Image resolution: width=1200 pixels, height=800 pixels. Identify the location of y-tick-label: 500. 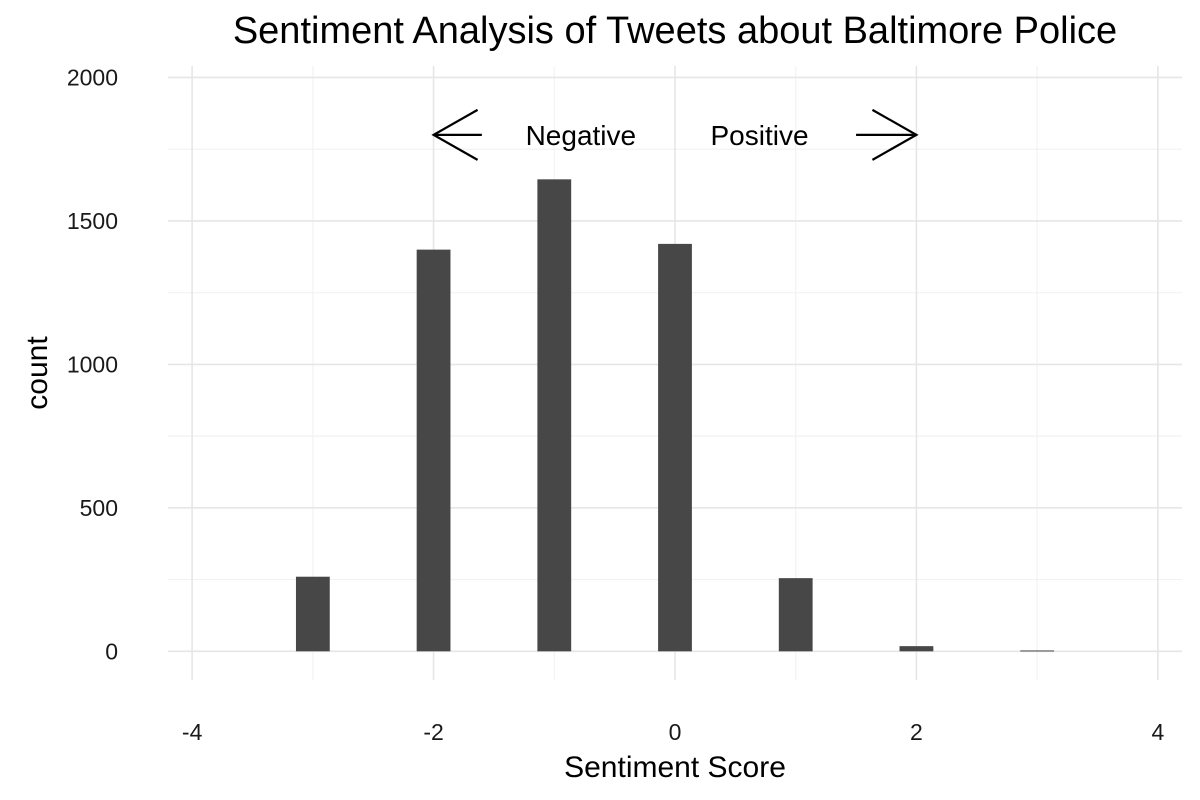
(99, 508).